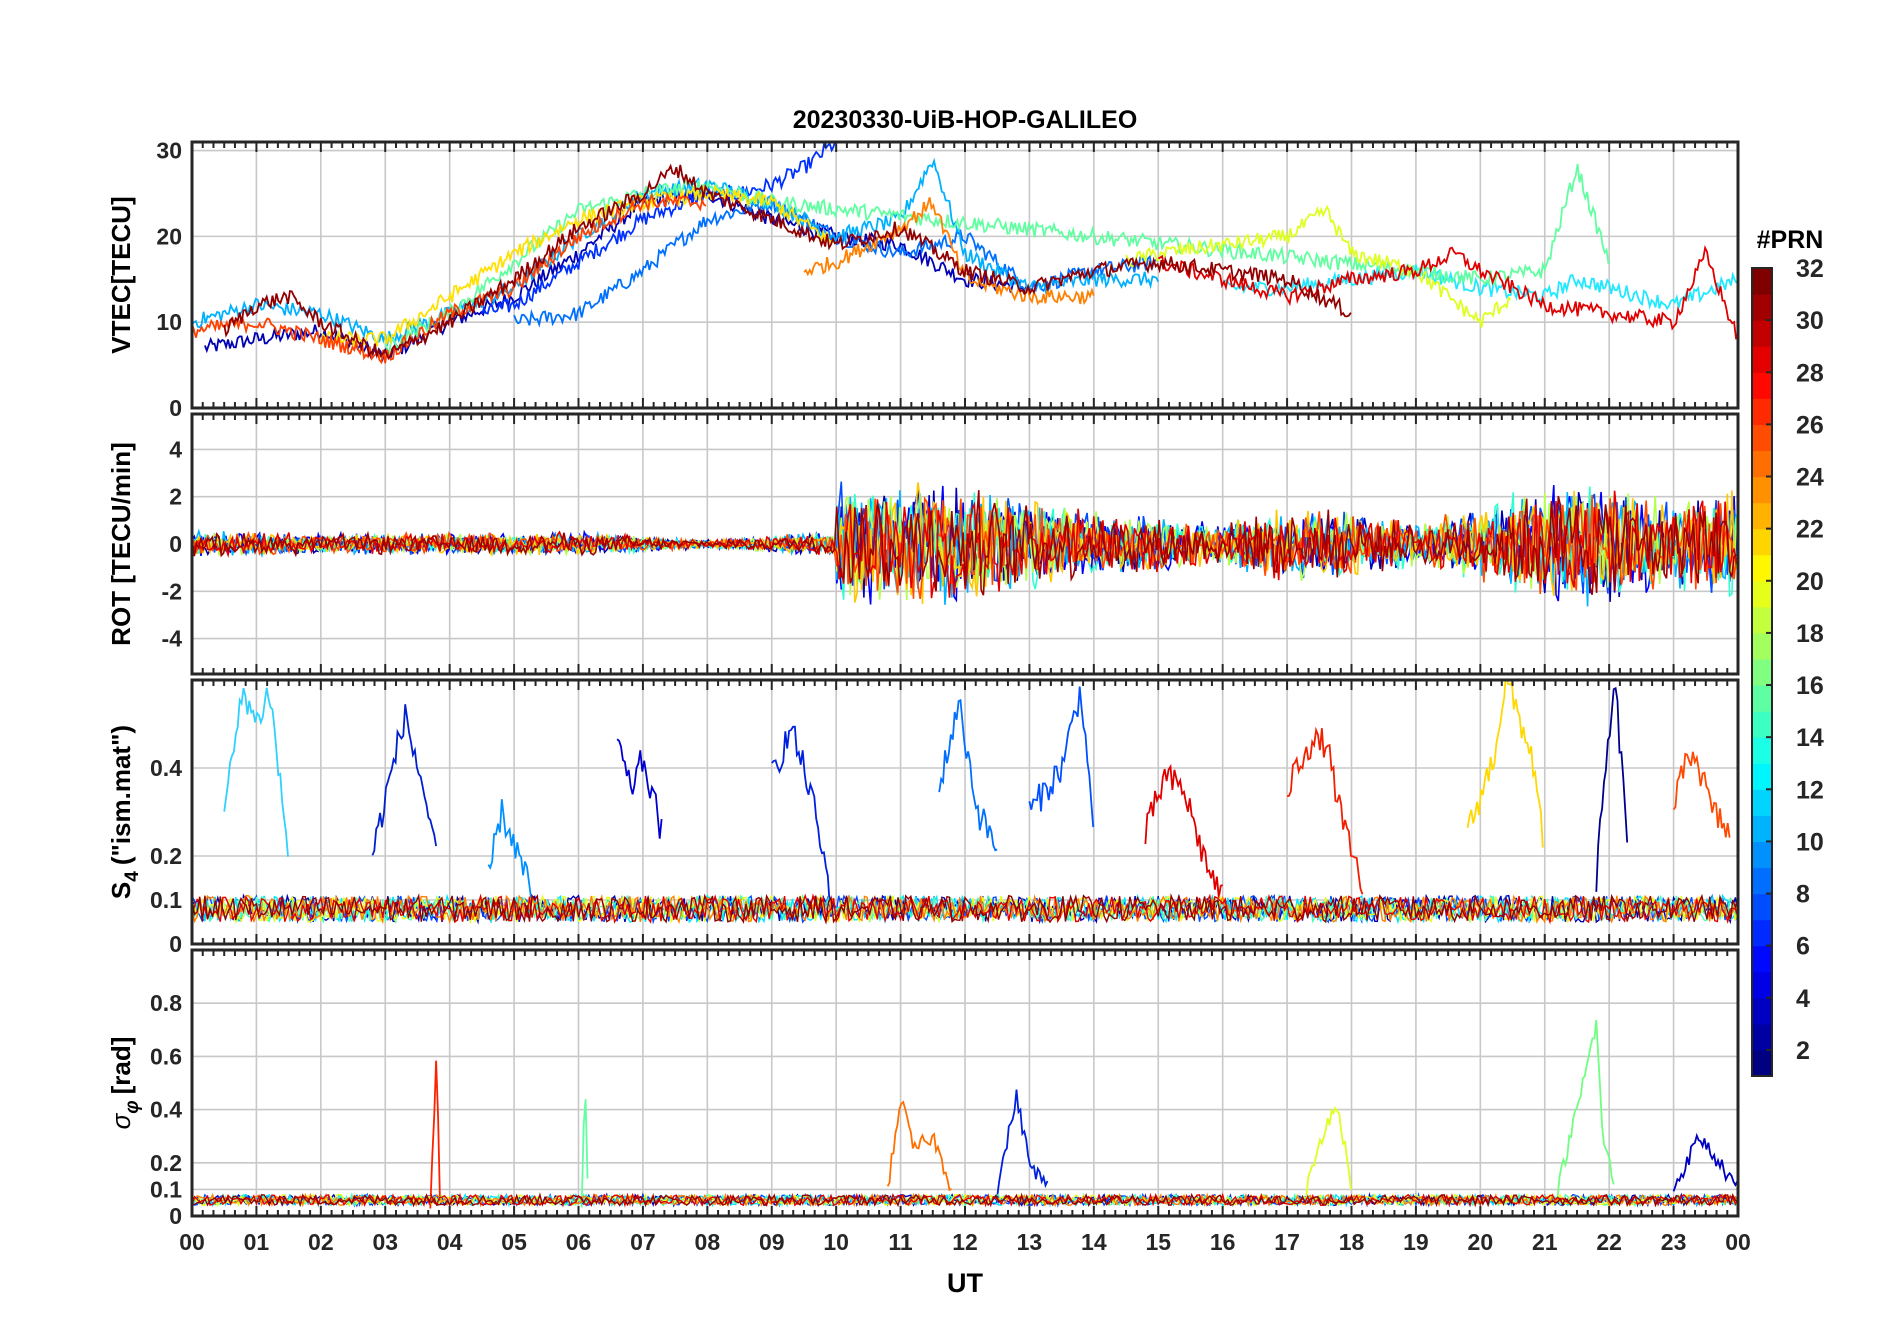 The image size is (1902, 1330). I want to click on y-tick-label: 4, so click(175, 449).